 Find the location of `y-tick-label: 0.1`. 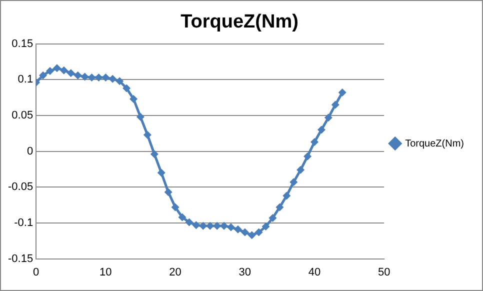

y-tick-label: 0.1 is located at coordinates (26, 80).